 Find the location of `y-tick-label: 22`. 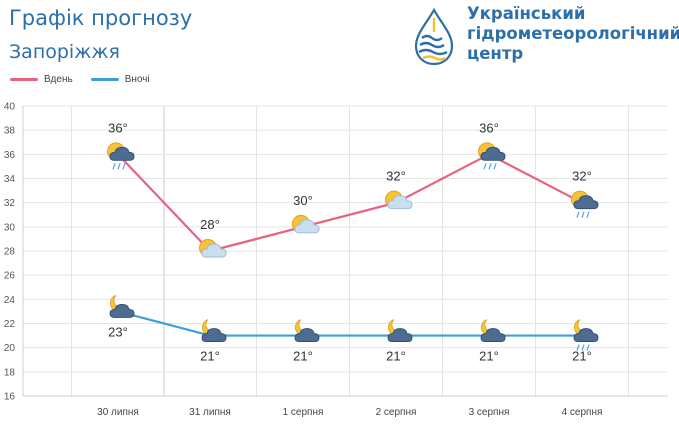

y-tick-label: 22 is located at coordinates (10, 324).